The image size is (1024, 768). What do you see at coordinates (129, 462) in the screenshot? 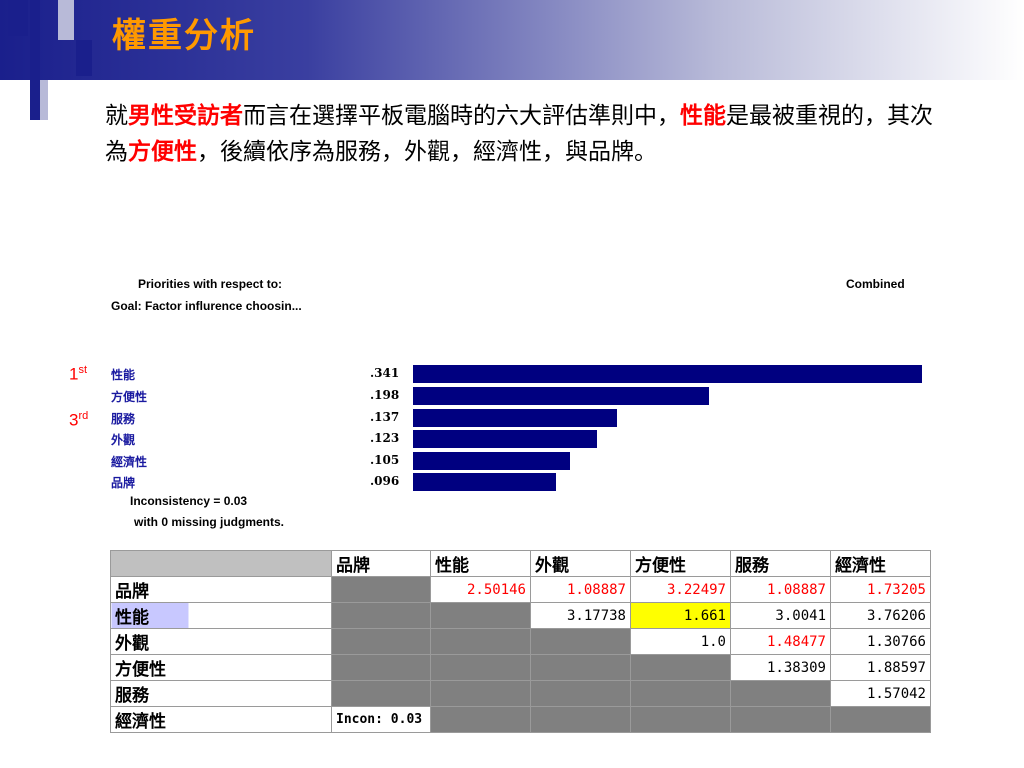
I see `criterion-label: 經濟性` at bounding box center [129, 462].